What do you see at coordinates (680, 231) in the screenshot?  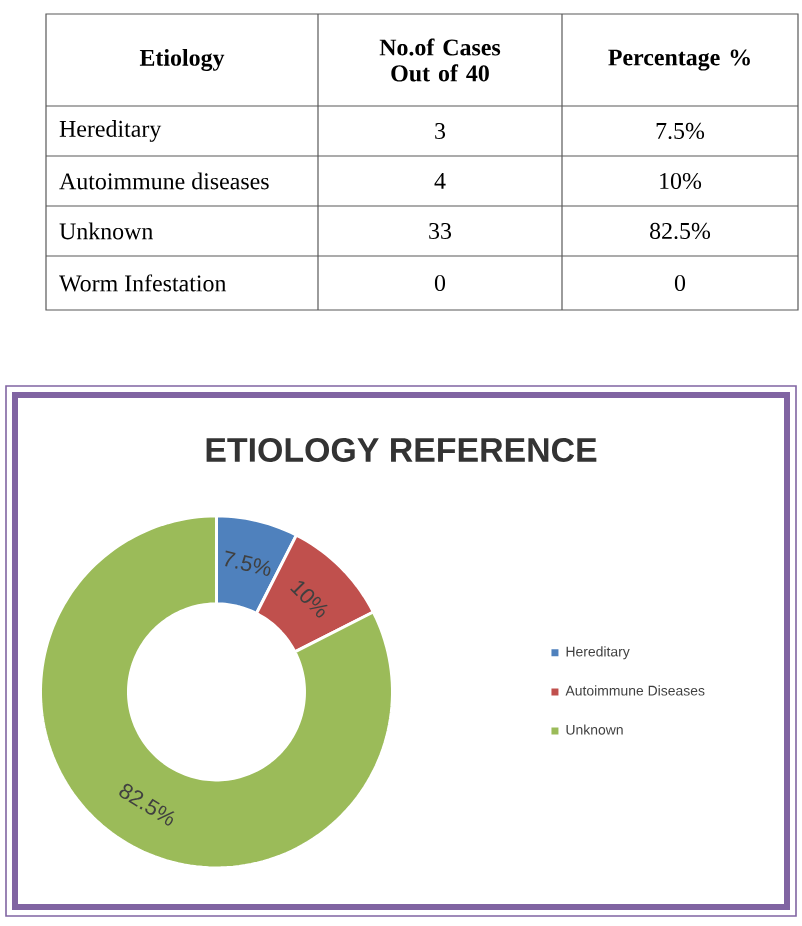 I see `text: 82.5%` at bounding box center [680, 231].